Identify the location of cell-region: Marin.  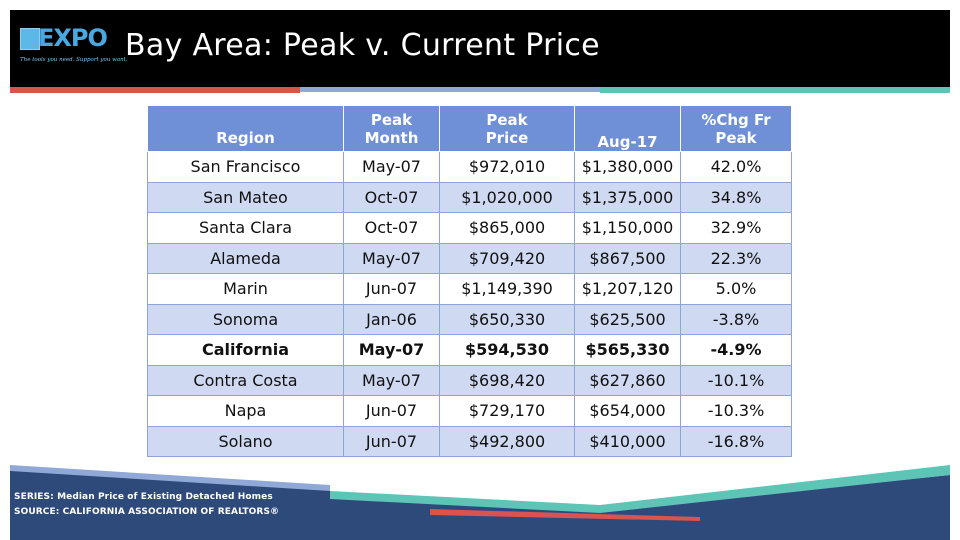
(245, 289).